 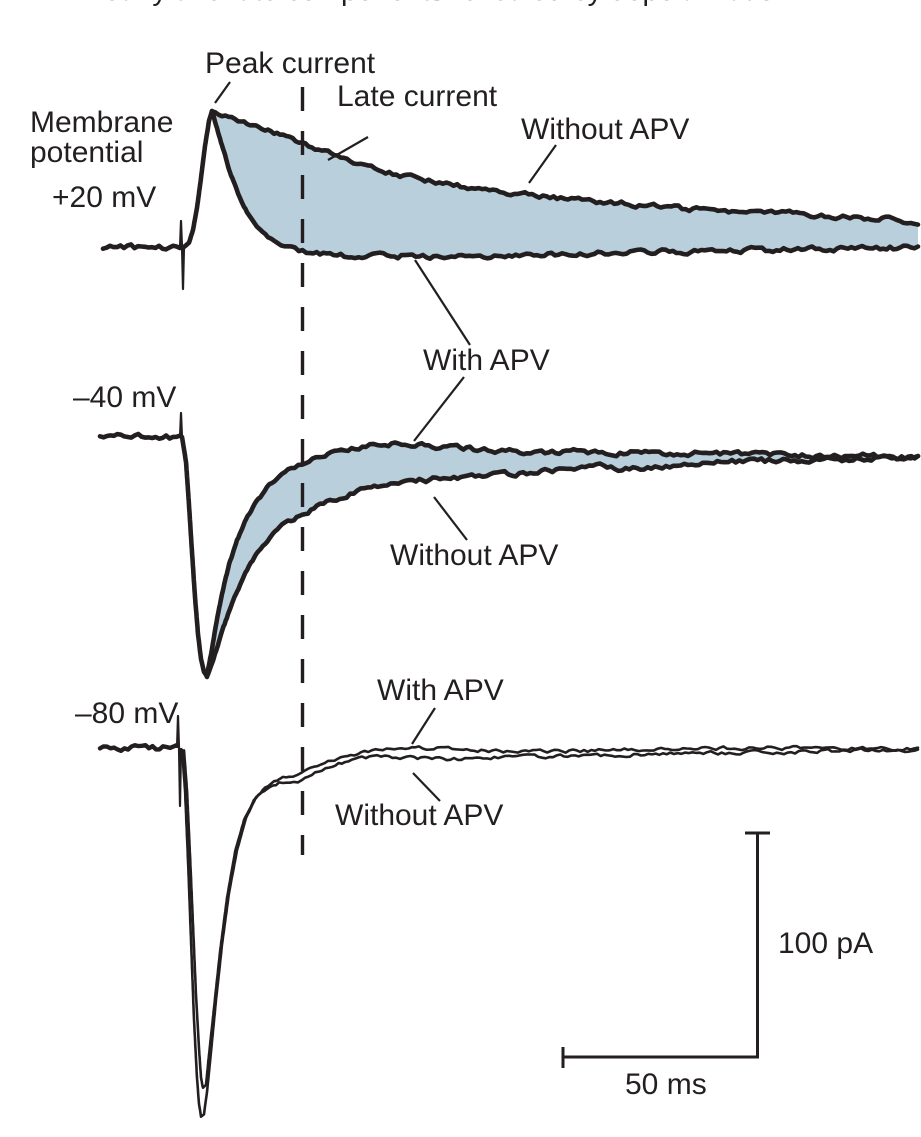 What do you see at coordinates (542, 164) in the screenshot?
I see `without-apv-top-leader-line` at bounding box center [542, 164].